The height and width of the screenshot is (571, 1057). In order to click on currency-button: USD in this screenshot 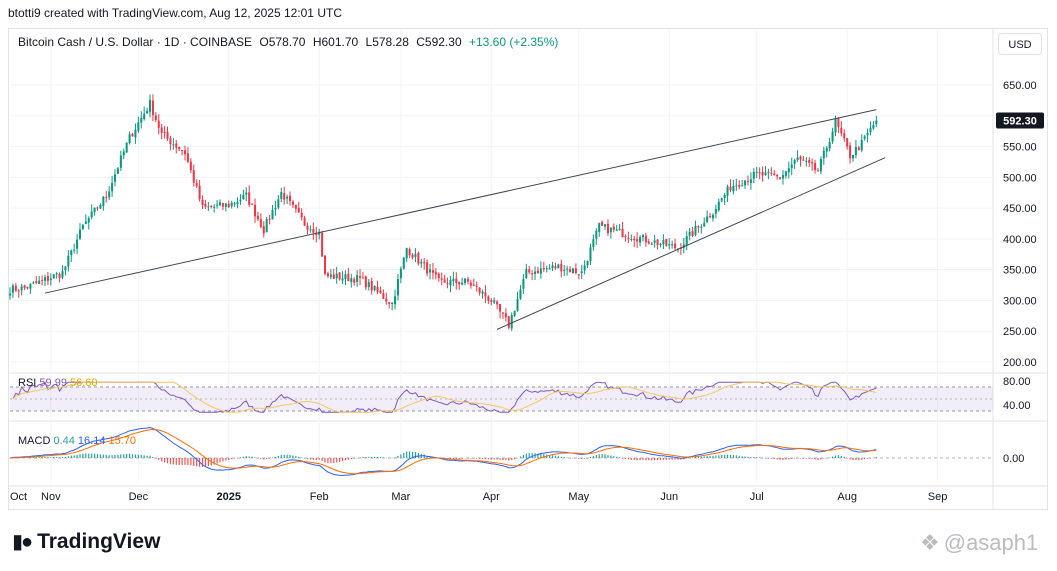, I will do `click(1020, 44)`.